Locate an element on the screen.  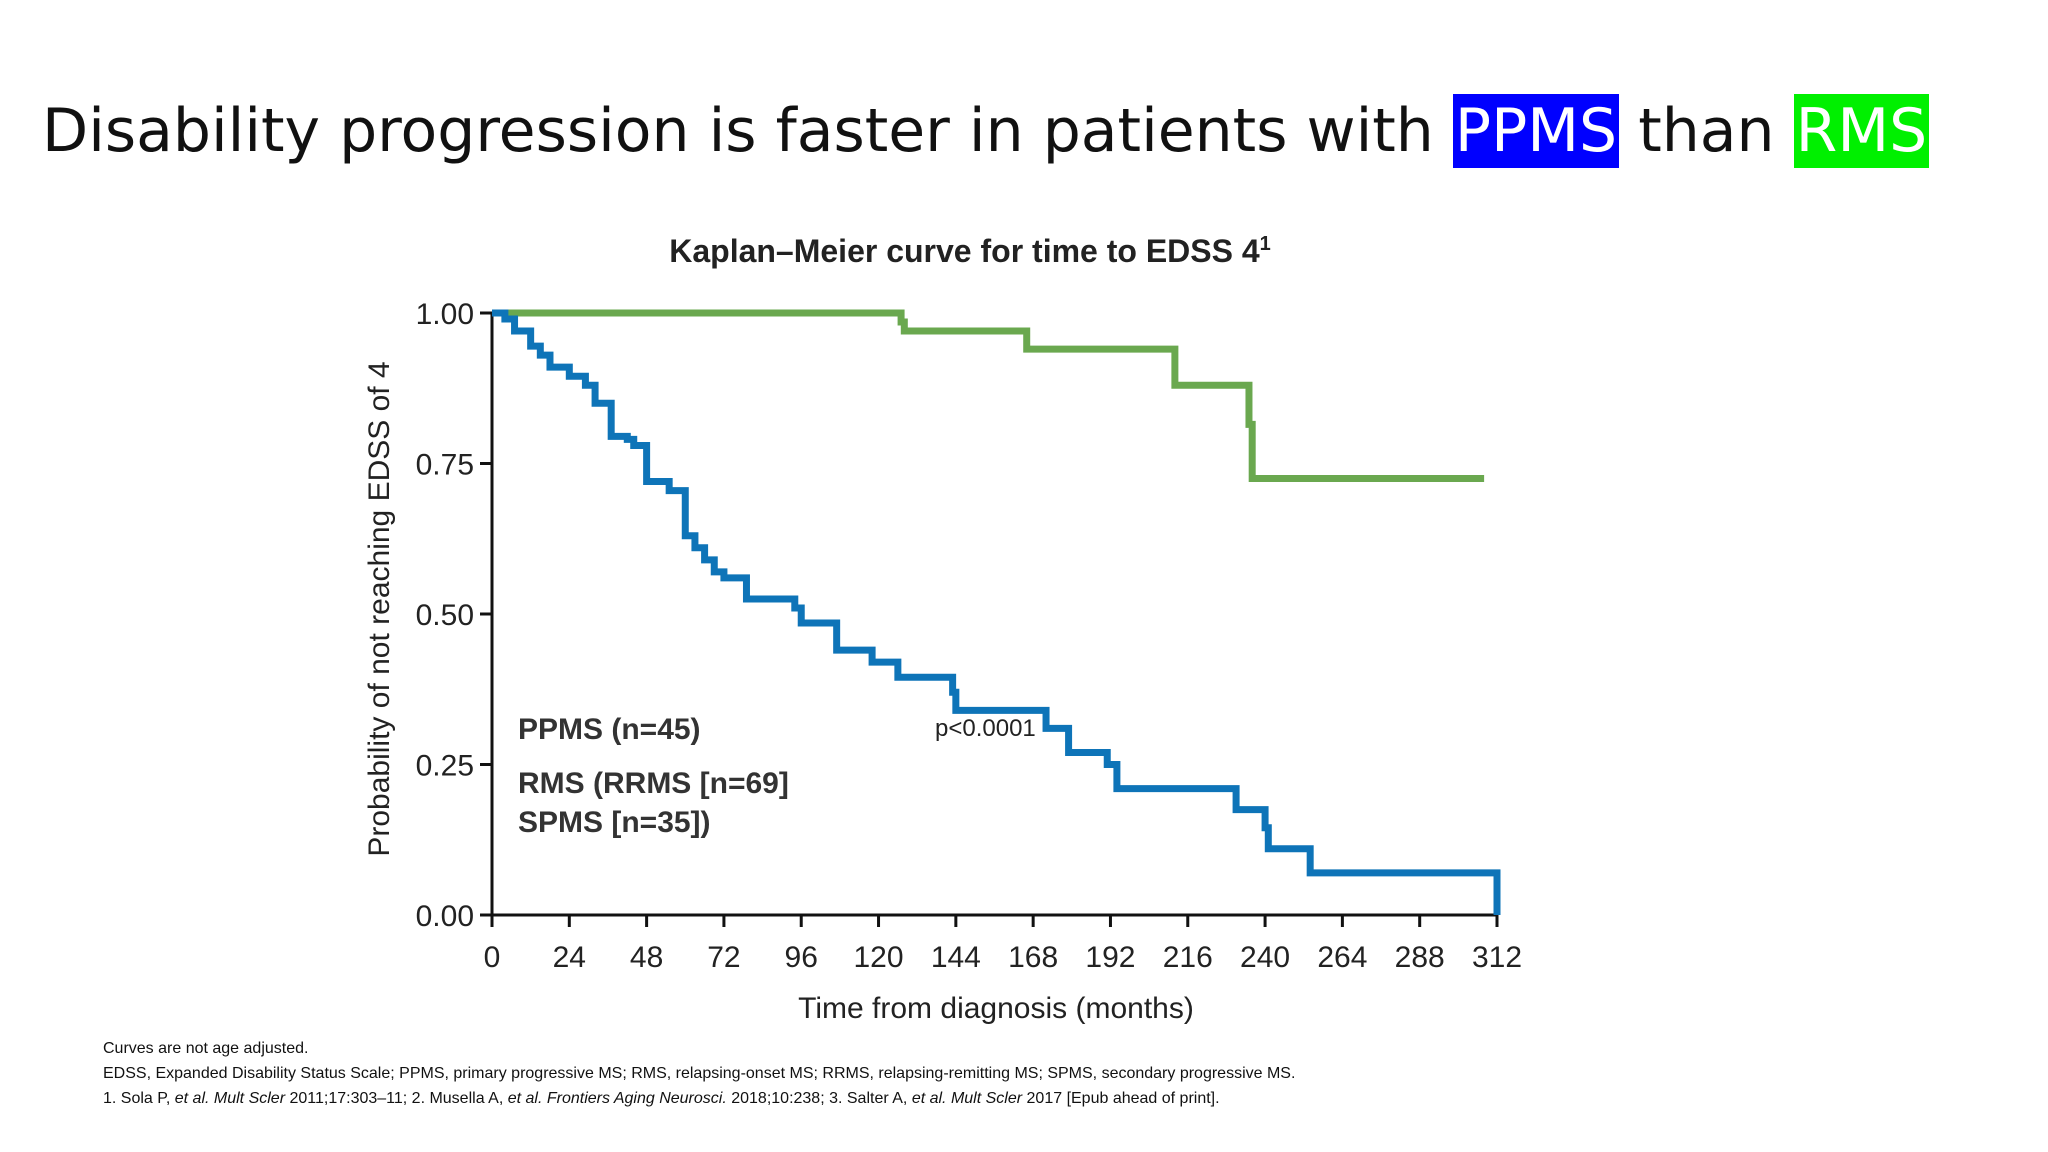
x-tick-label: 264 is located at coordinates (1342, 957).